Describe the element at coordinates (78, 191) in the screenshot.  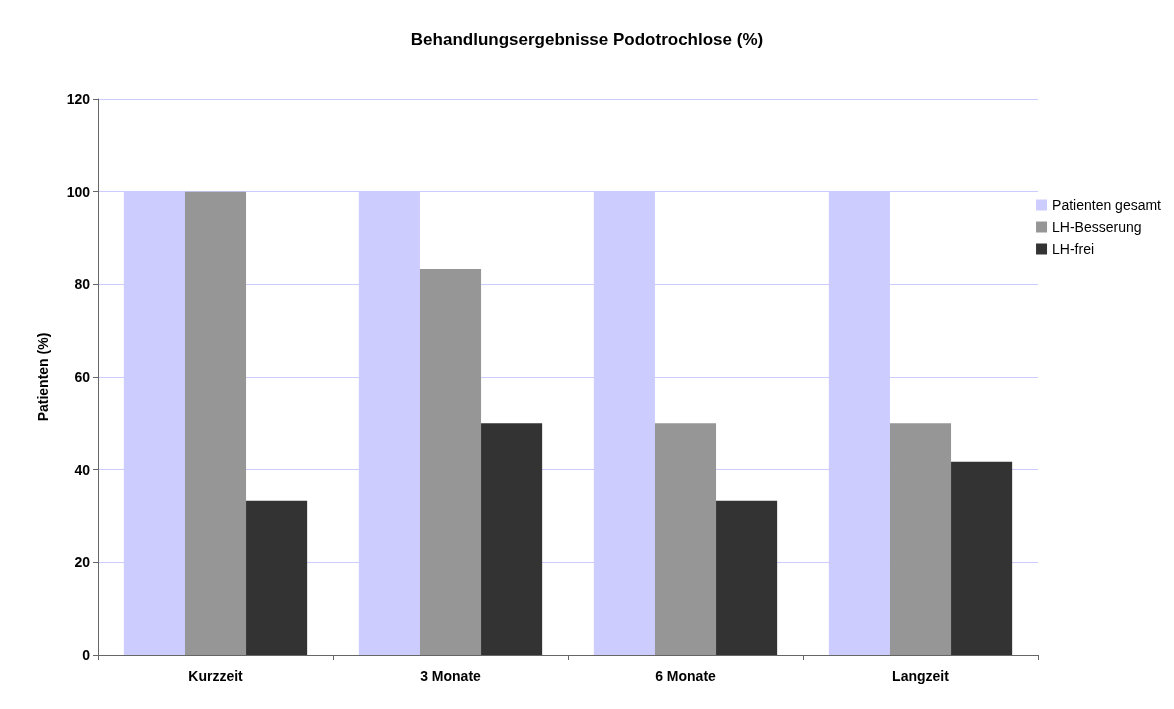
I see `y-tick-label: 100` at that location.